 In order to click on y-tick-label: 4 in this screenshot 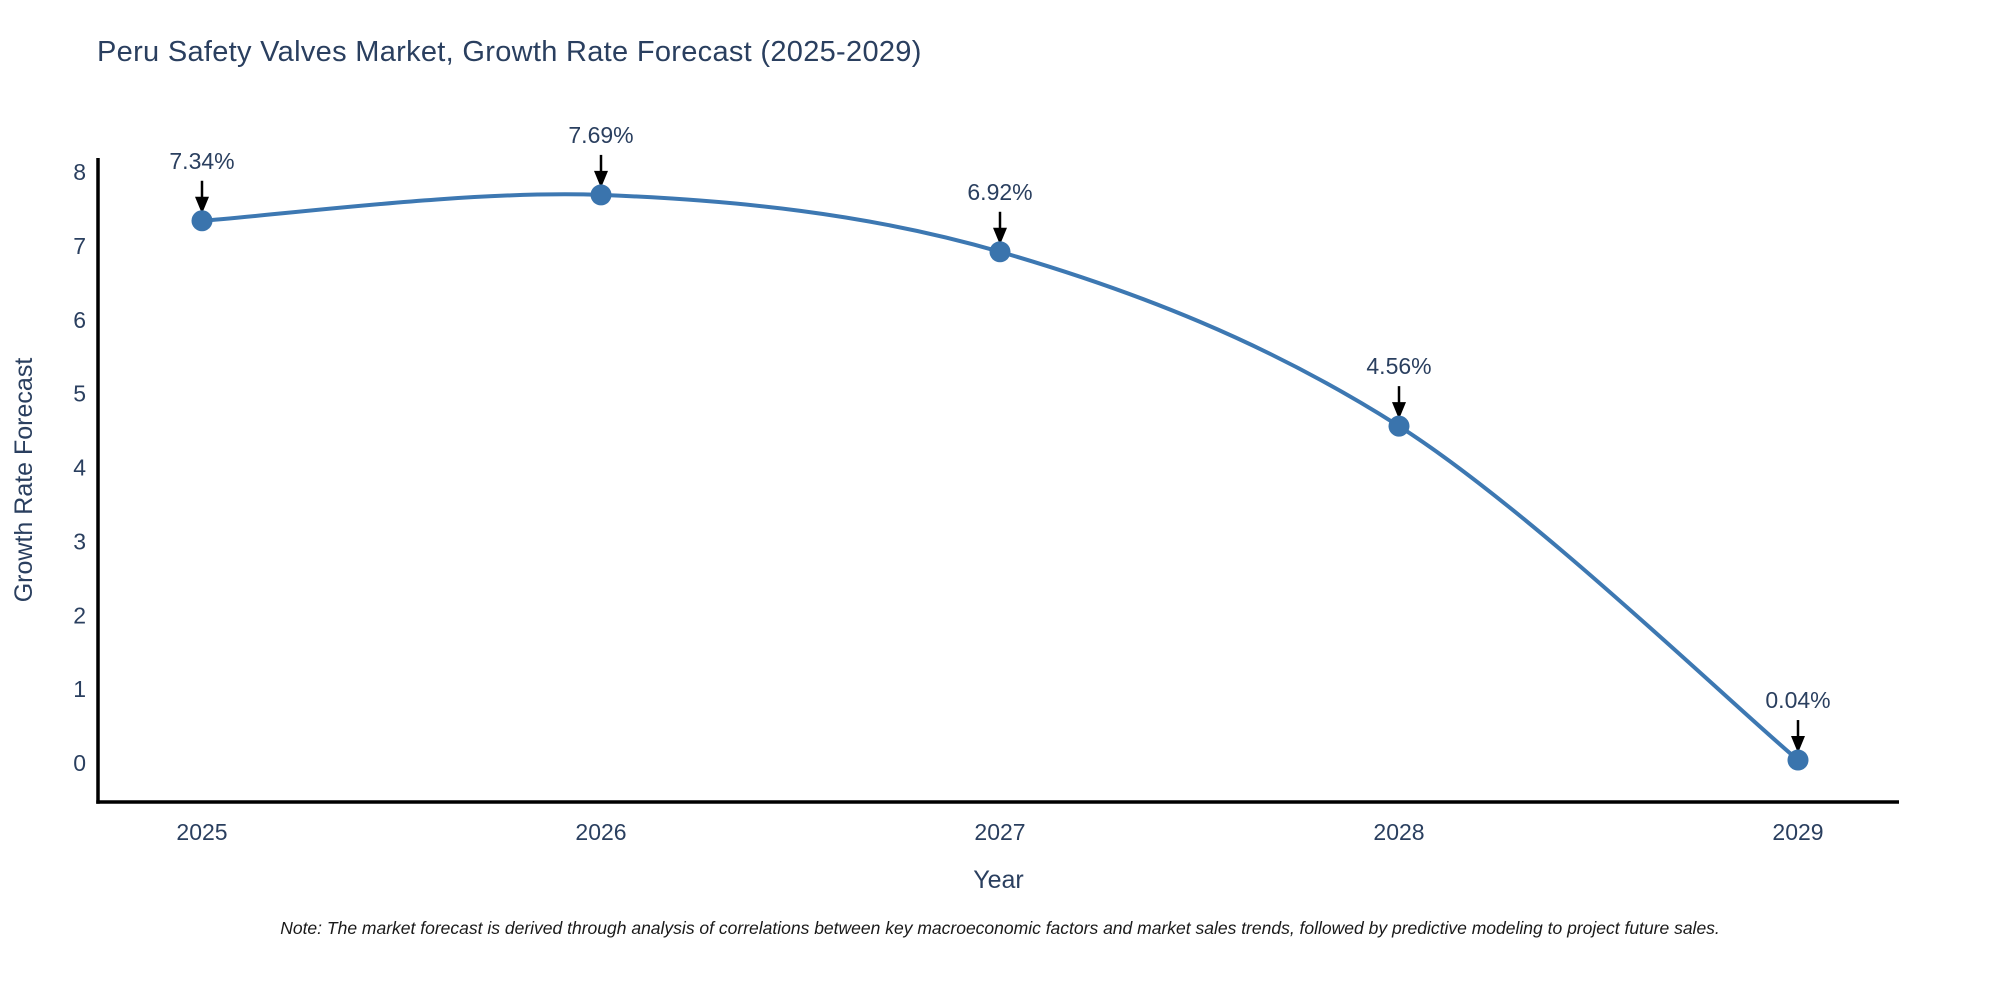, I will do `click(79, 468)`.